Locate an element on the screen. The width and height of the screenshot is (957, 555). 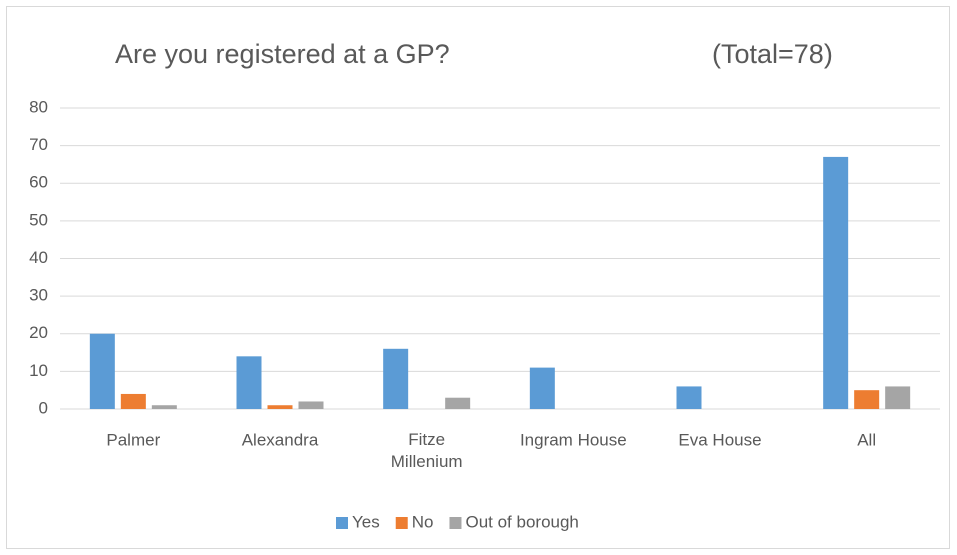
y-tick-label: 20 is located at coordinates (38, 332).